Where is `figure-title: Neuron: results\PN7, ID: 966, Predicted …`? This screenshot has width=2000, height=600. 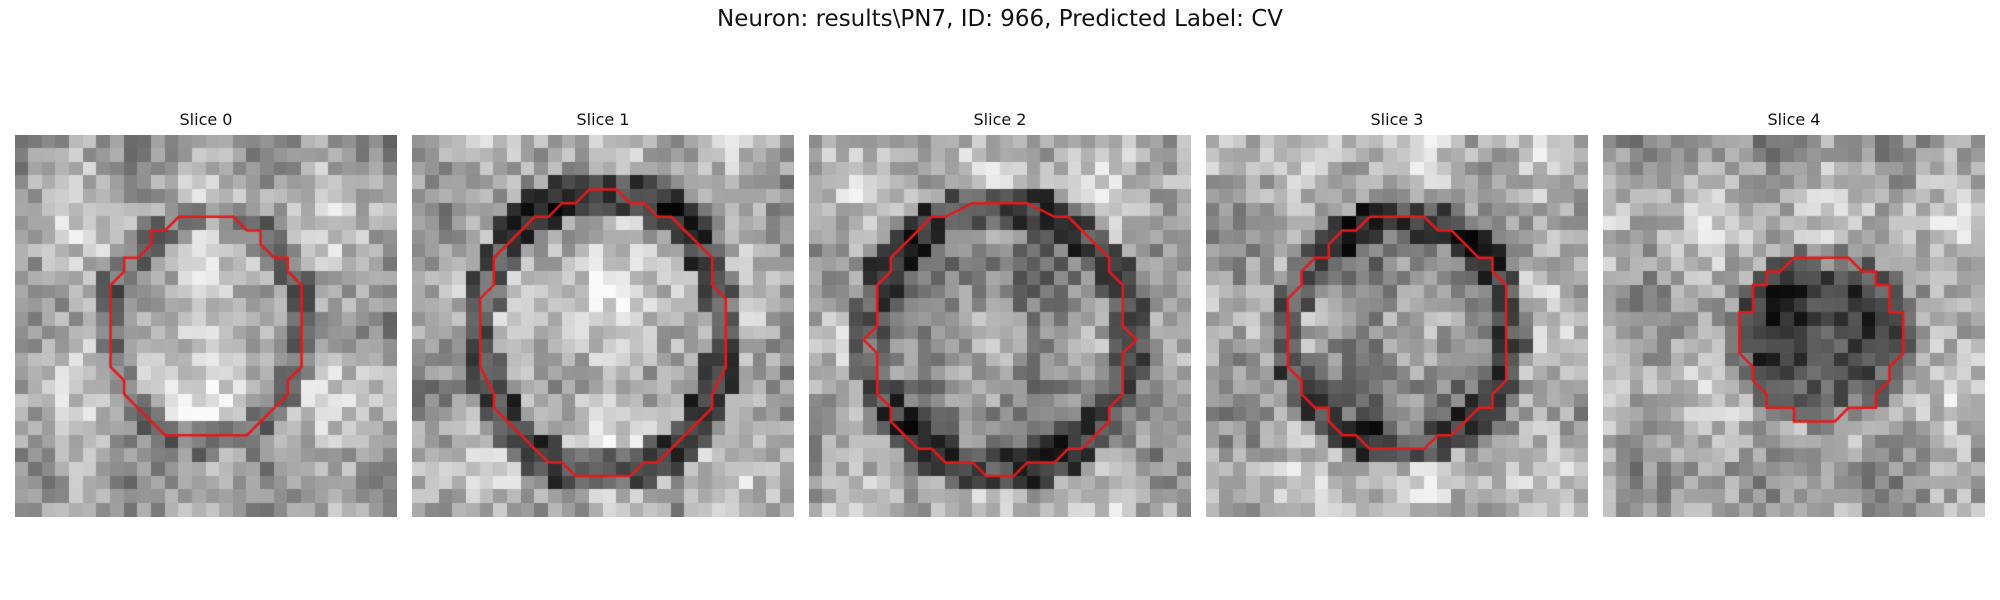 figure-title: Neuron: results\PN7, ID: 966, Predicted … is located at coordinates (1000, 19).